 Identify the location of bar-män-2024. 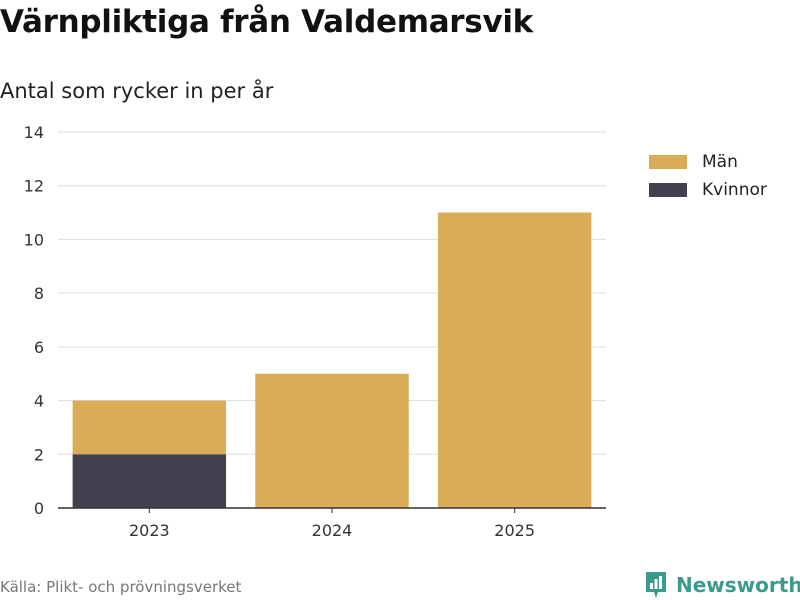
(332, 440).